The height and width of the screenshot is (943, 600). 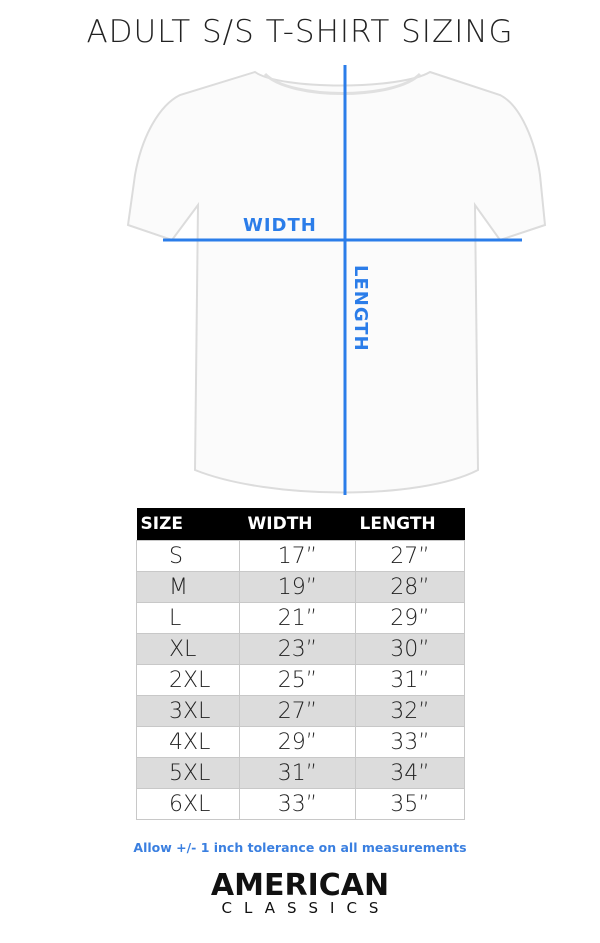 I want to click on table-row: 4XL 29” 33”, so click(x=300, y=742).